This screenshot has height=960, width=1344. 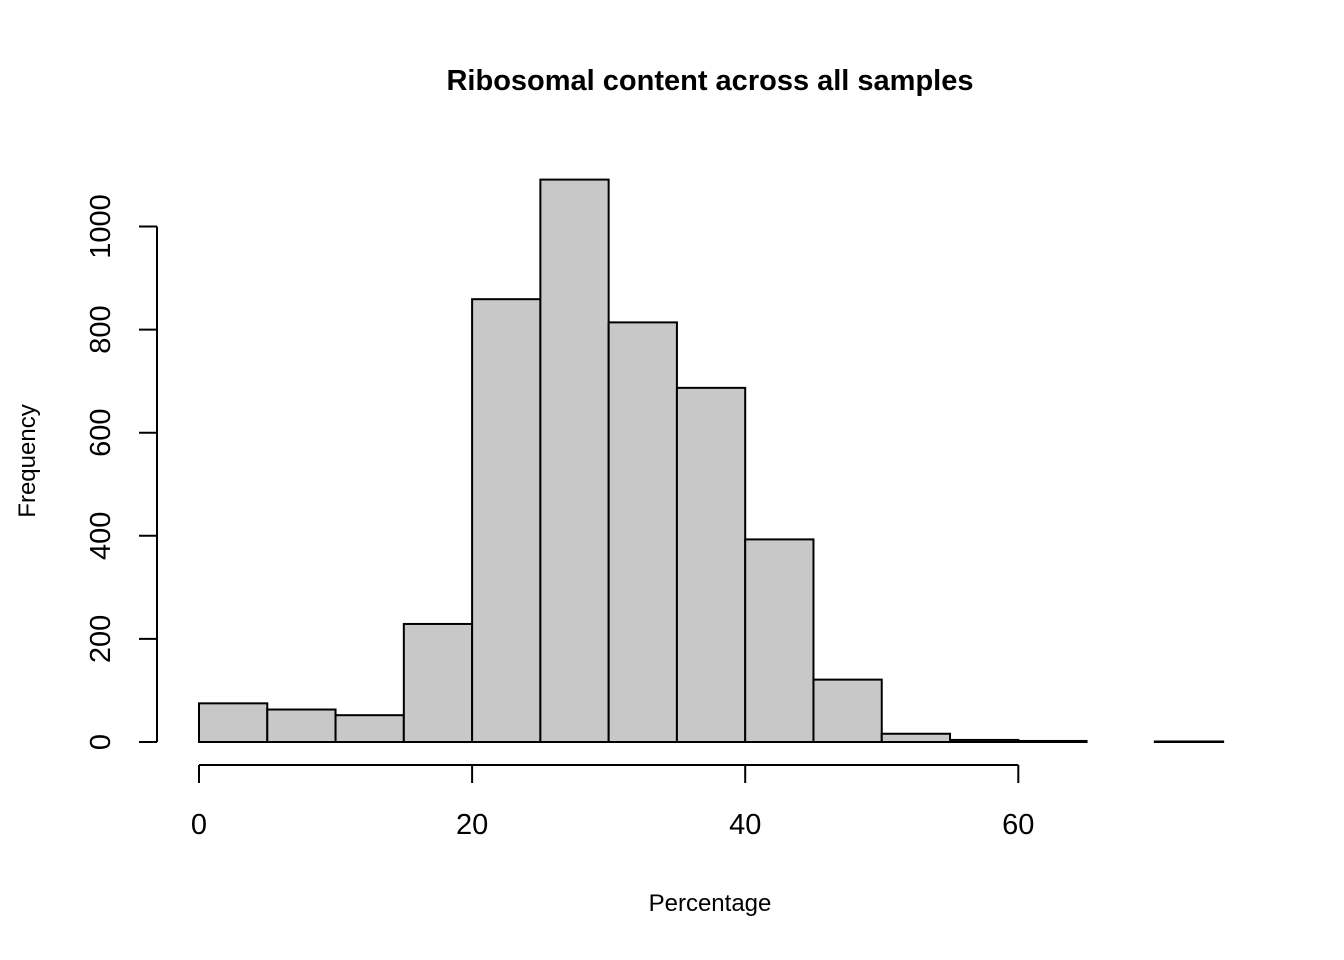 What do you see at coordinates (612, 802) in the screenshot?
I see `x-axis: 0 20 40 60` at bounding box center [612, 802].